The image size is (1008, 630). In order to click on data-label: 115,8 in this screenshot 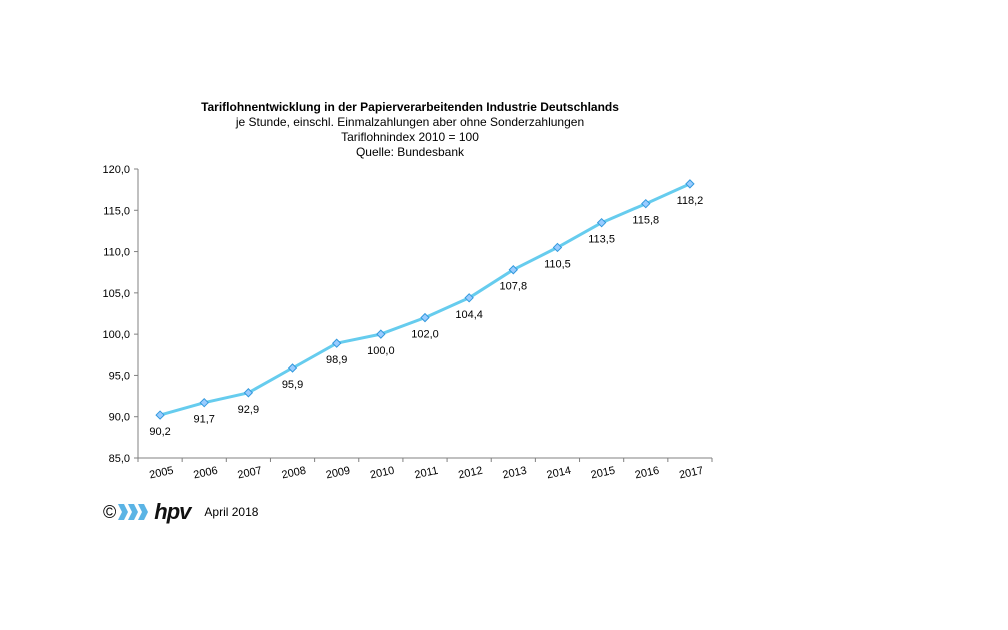, I will do `click(645, 221)`.